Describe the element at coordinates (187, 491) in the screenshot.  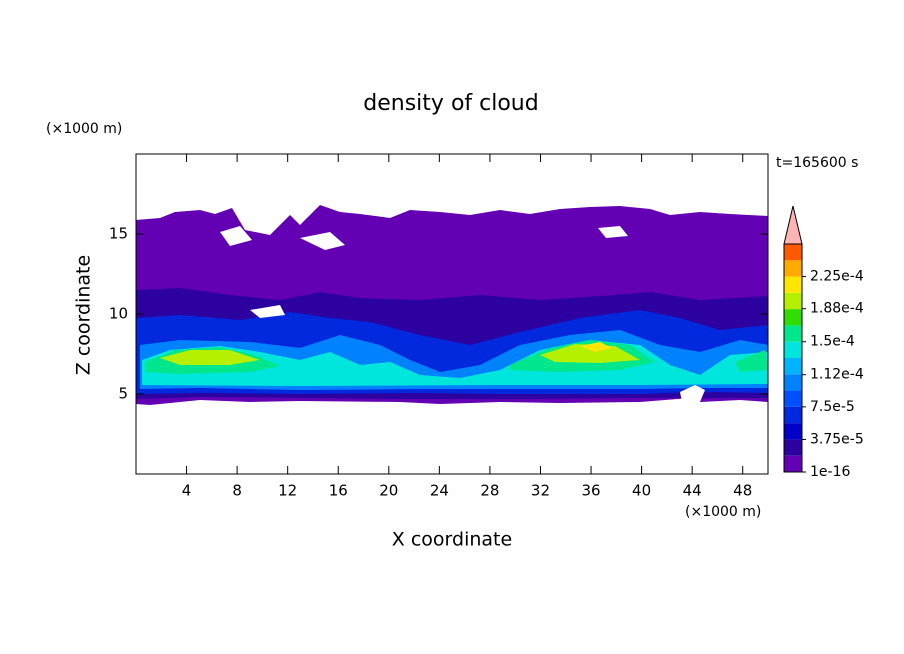
I see `x-tick-label: 4` at that location.